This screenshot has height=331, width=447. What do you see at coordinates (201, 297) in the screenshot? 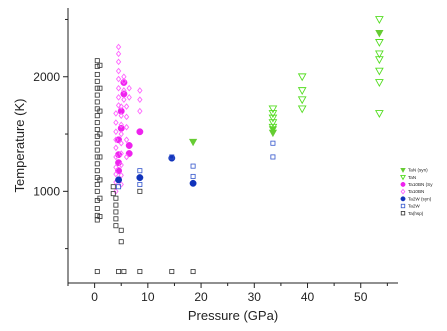
I see `x-tick-label: 20` at bounding box center [201, 297].